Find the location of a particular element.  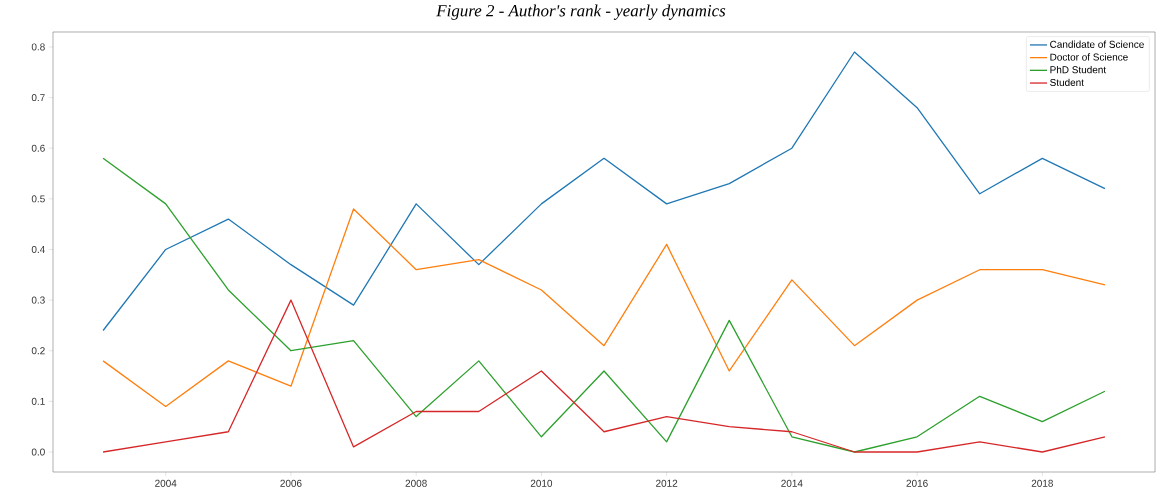

x-tick-label: 2012 is located at coordinates (667, 483).